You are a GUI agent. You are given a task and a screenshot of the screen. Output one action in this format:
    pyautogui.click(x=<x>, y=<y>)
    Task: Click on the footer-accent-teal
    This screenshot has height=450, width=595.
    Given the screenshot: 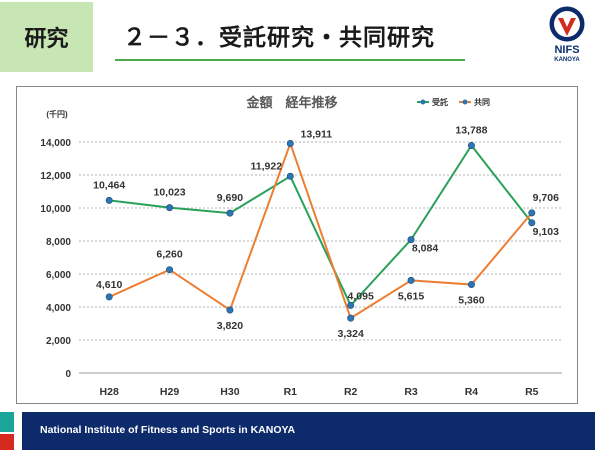 What is the action you would take?
    pyautogui.click(x=7, y=422)
    